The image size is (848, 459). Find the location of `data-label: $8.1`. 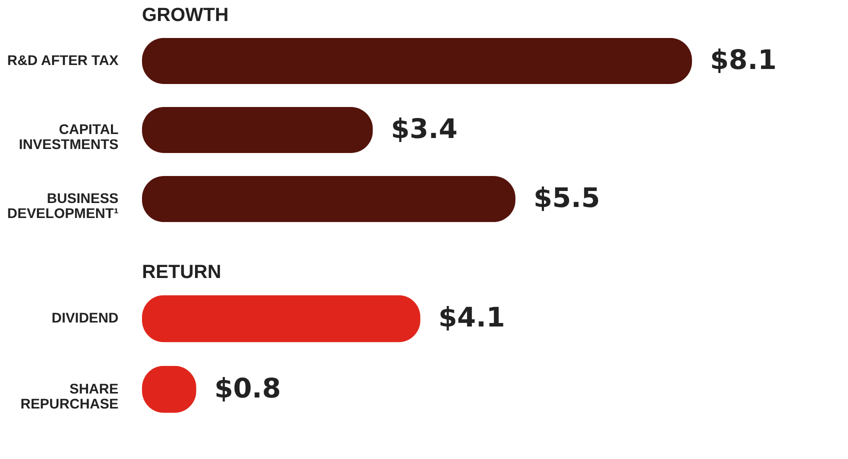

data-label: $8.1 is located at coordinates (743, 60).